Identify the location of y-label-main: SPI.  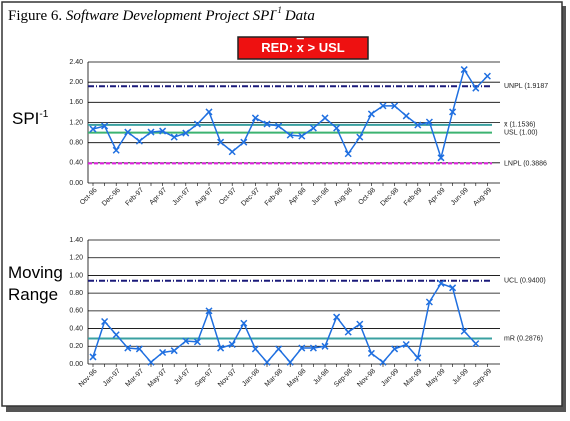
(25, 118).